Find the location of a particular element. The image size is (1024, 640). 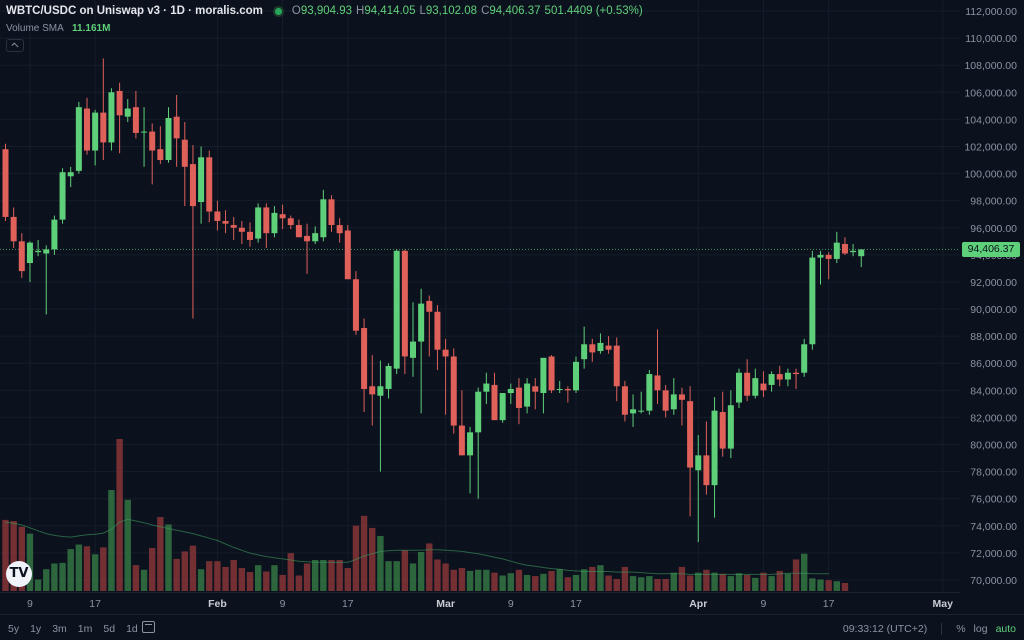

clock-time: 09:33:12 (UTC+2) is located at coordinates (885, 629).